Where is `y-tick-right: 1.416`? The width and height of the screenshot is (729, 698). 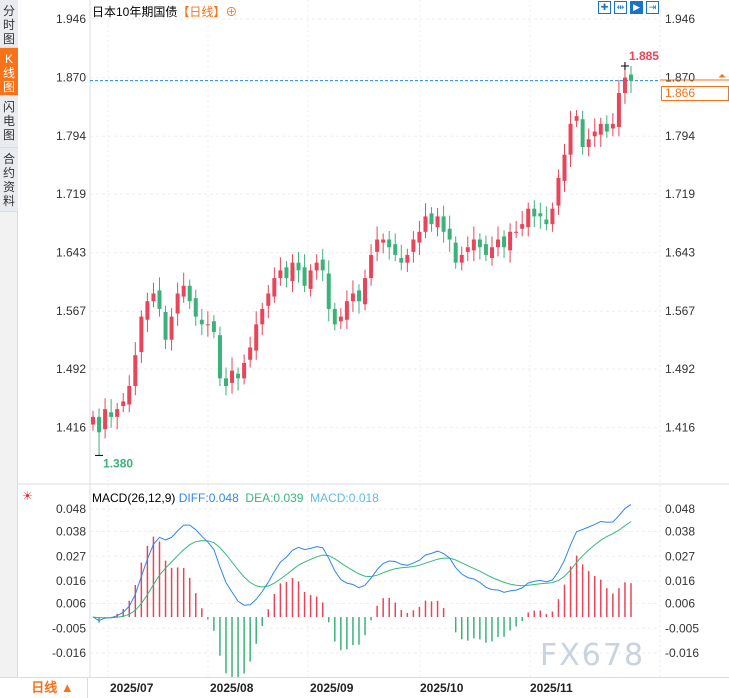
y-tick-right: 1.416 is located at coordinates (680, 428).